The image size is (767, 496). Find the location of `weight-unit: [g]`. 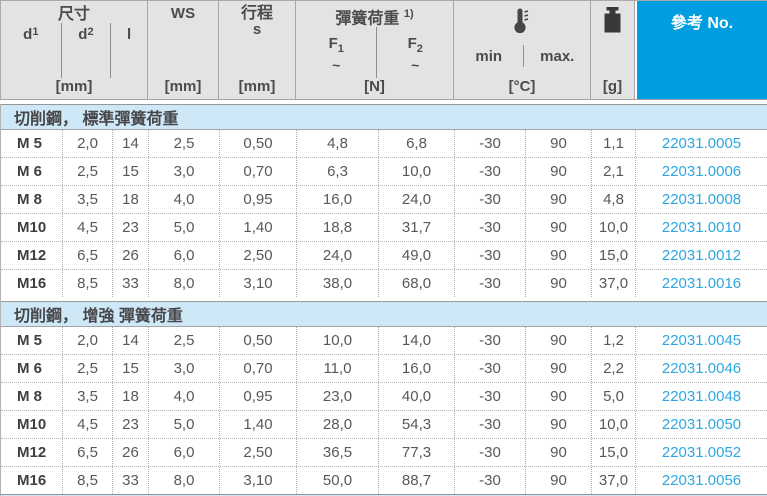

weight-unit: [g] is located at coordinates (612, 86).